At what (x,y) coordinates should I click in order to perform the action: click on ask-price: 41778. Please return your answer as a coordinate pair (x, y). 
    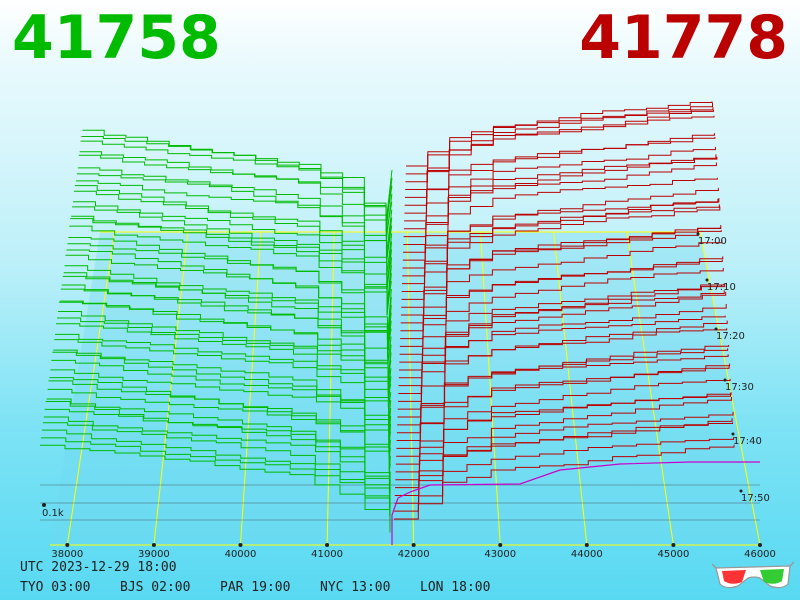
    Looking at the image, I should click on (683, 38).